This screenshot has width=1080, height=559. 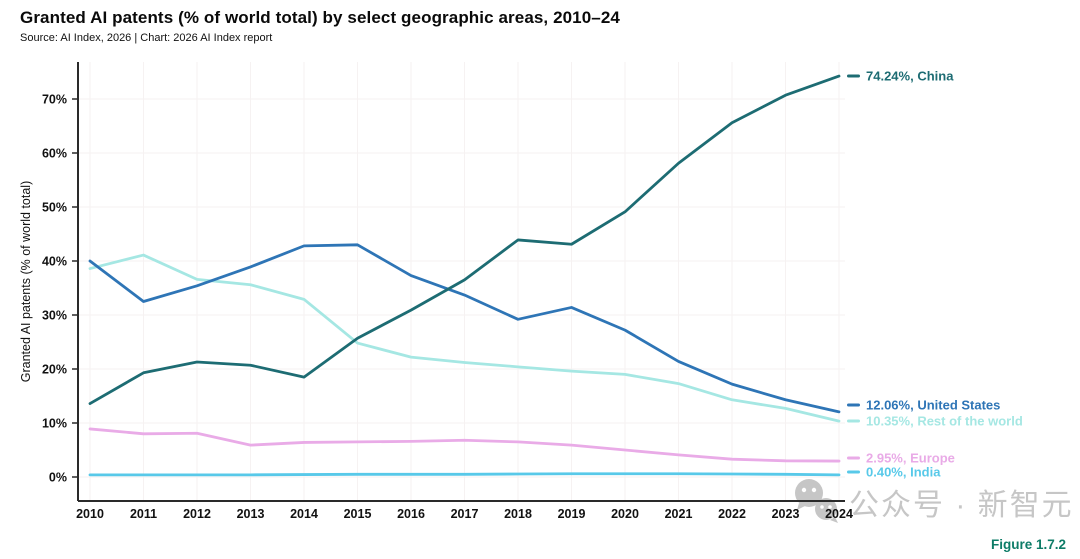 What do you see at coordinates (465, 514) in the screenshot?
I see `x-tick-label: 2017` at bounding box center [465, 514].